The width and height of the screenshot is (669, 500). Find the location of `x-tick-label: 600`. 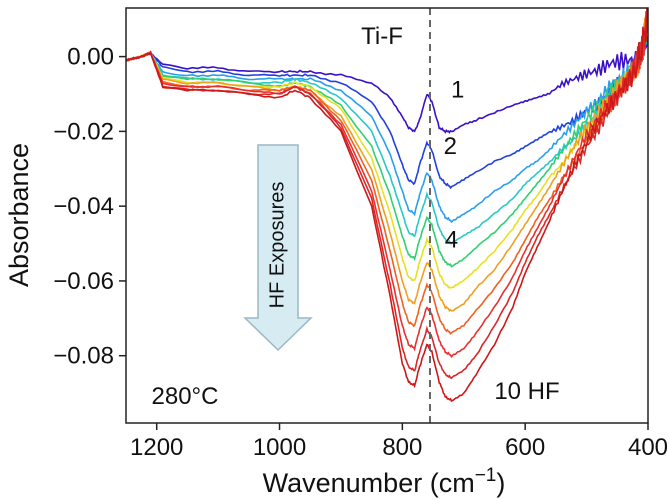

x-tick-label: 600 is located at coordinates (525, 447).